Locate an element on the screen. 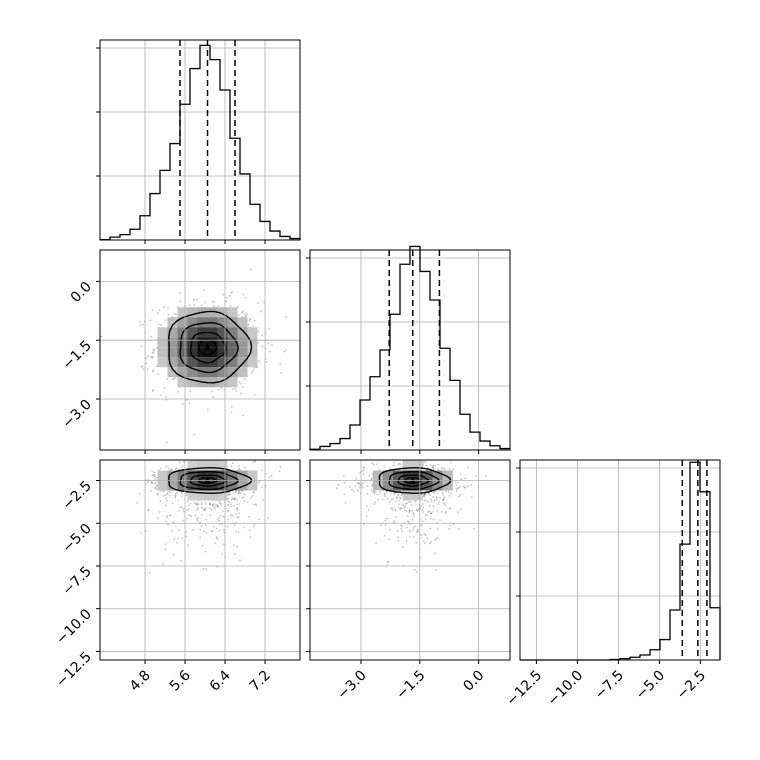 This screenshot has width=760, height=760. ytick-label-row1-1: −1.5 is located at coordinates (76, 355).